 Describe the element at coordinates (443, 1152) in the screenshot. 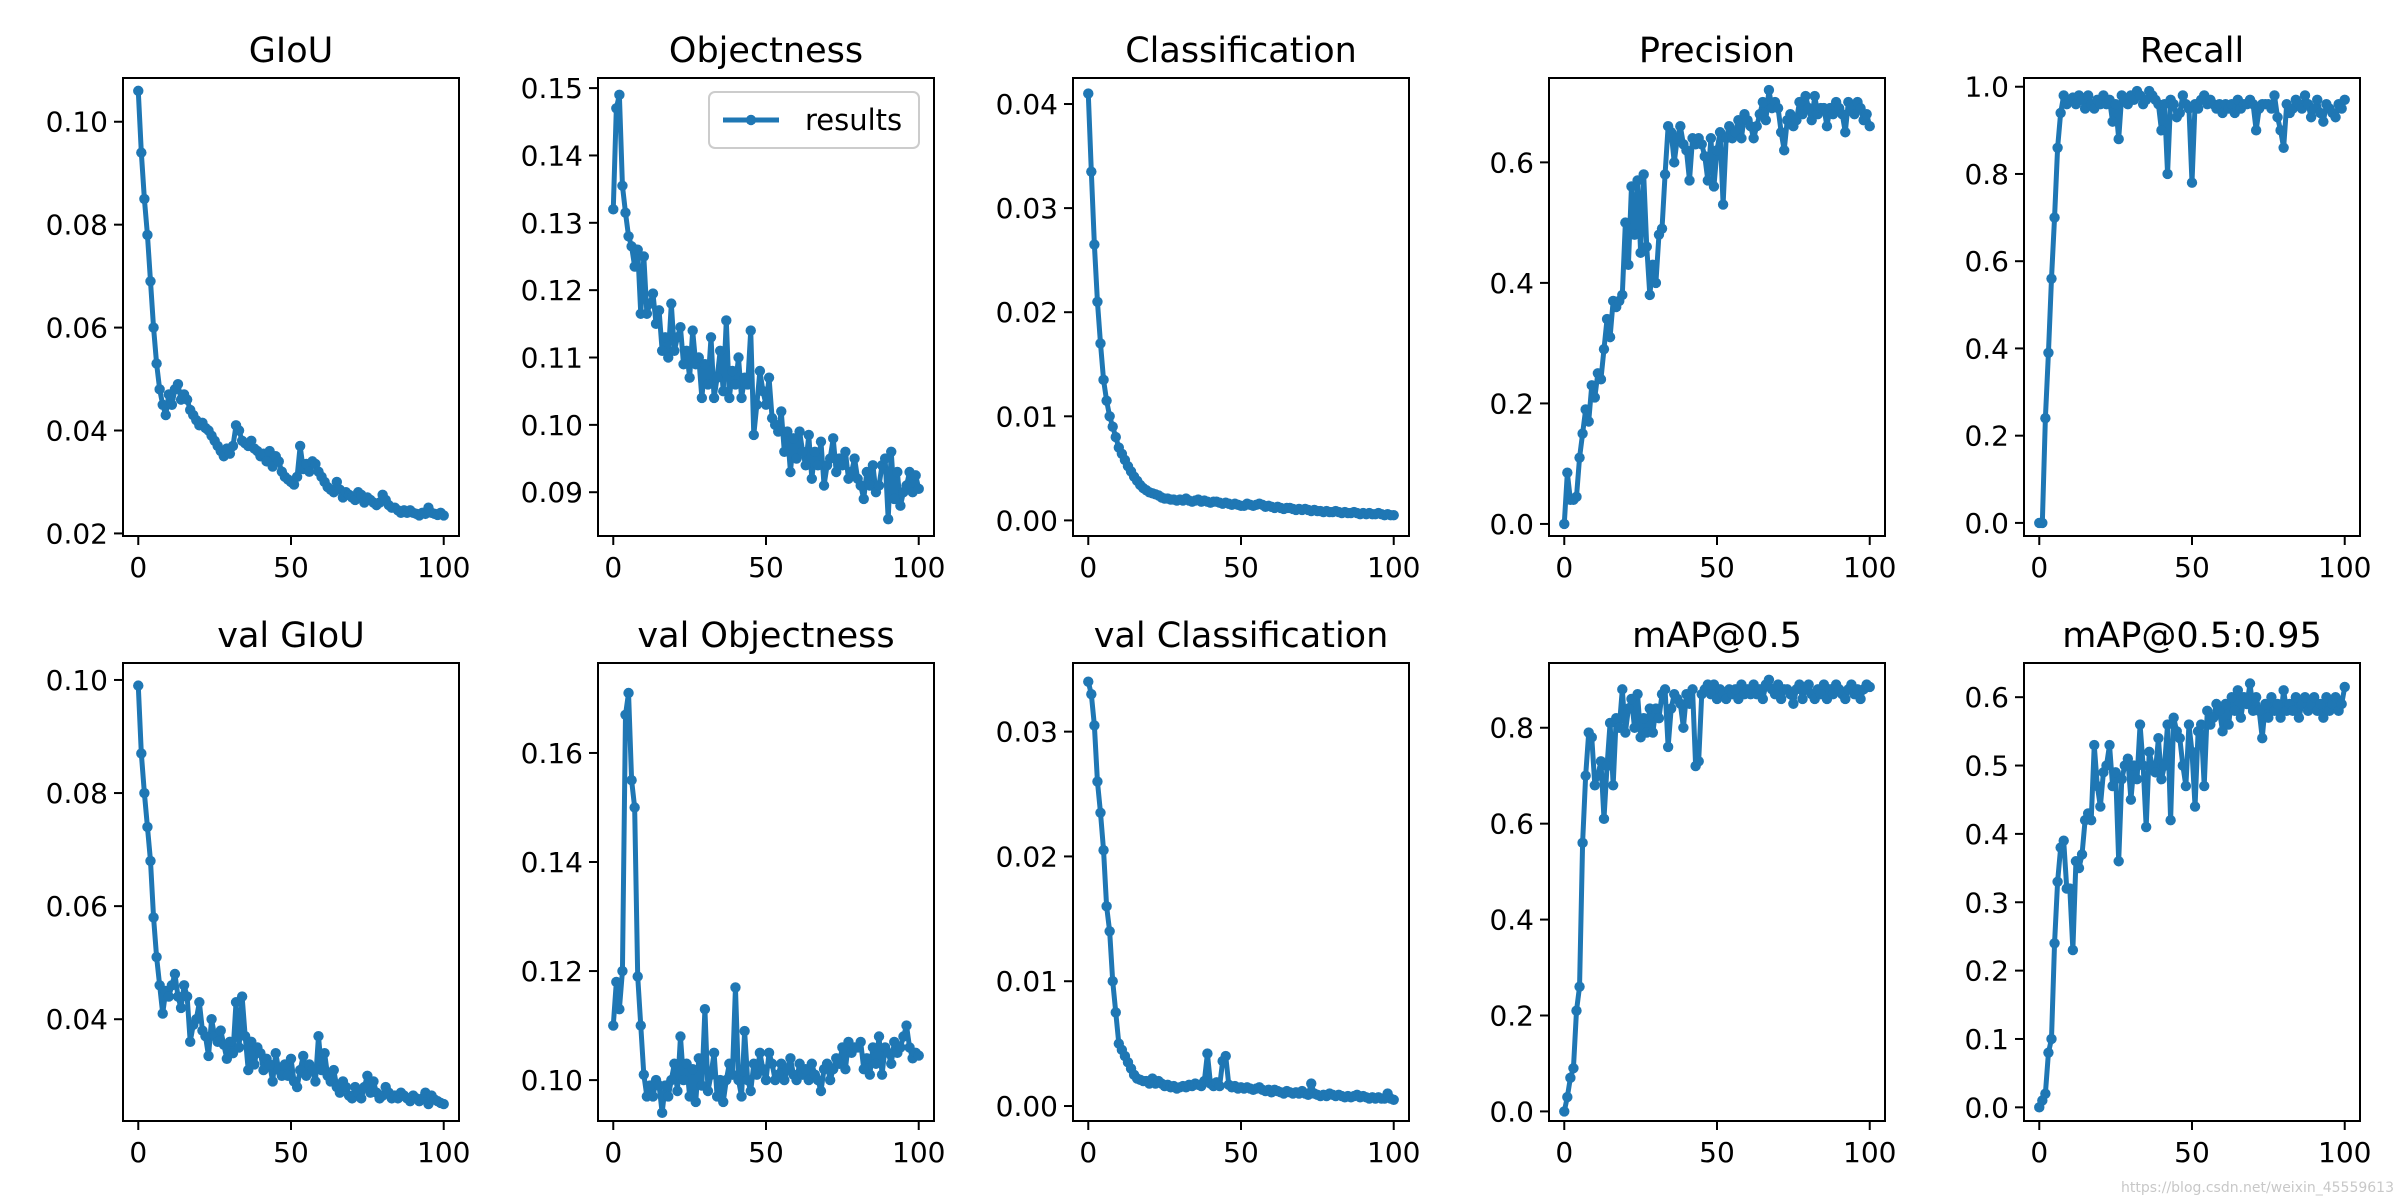

I see `x-tick-label: 100` at that location.